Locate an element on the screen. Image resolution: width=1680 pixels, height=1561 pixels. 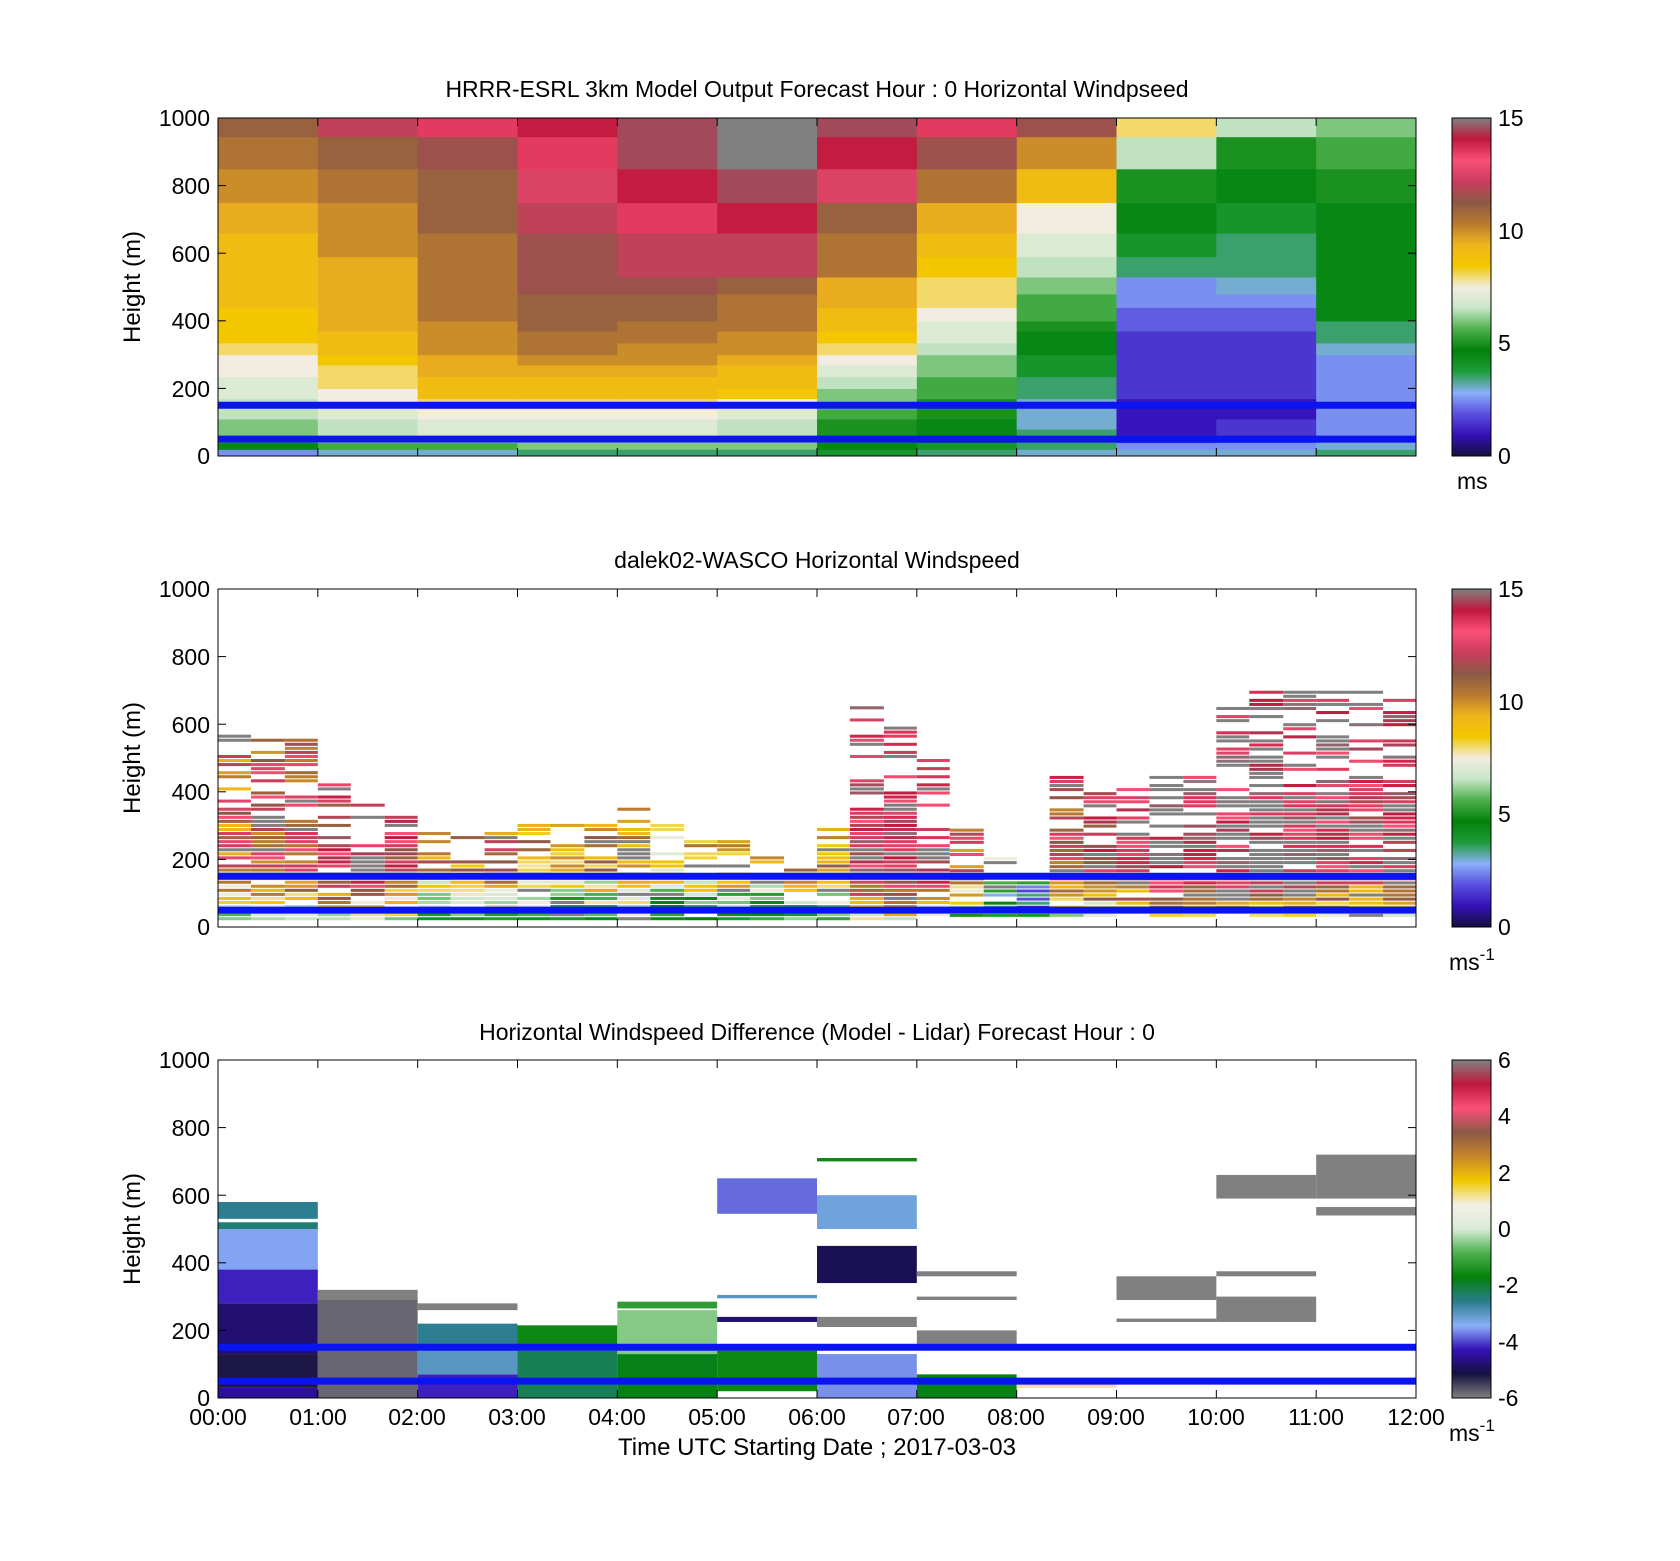
x-tick-label: 00:00 is located at coordinates (218, 1417).